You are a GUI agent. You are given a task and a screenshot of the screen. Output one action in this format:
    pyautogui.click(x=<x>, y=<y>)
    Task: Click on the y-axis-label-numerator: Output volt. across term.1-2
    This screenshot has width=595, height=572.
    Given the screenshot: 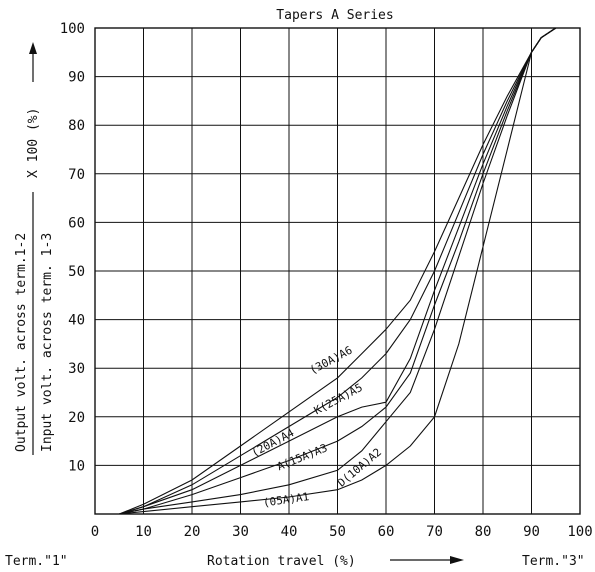 What is the action you would take?
    pyautogui.click(x=21, y=342)
    